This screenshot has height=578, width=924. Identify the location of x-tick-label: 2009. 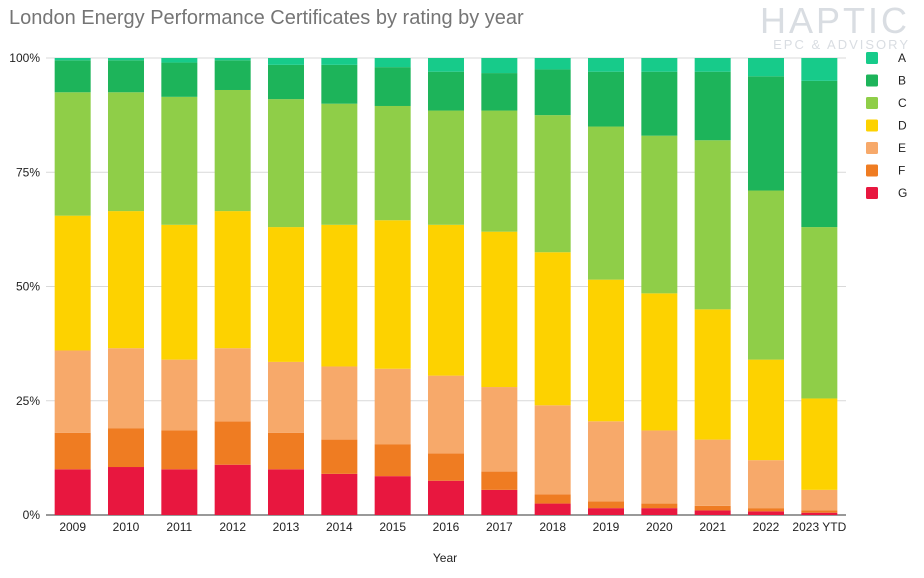
(72, 527).